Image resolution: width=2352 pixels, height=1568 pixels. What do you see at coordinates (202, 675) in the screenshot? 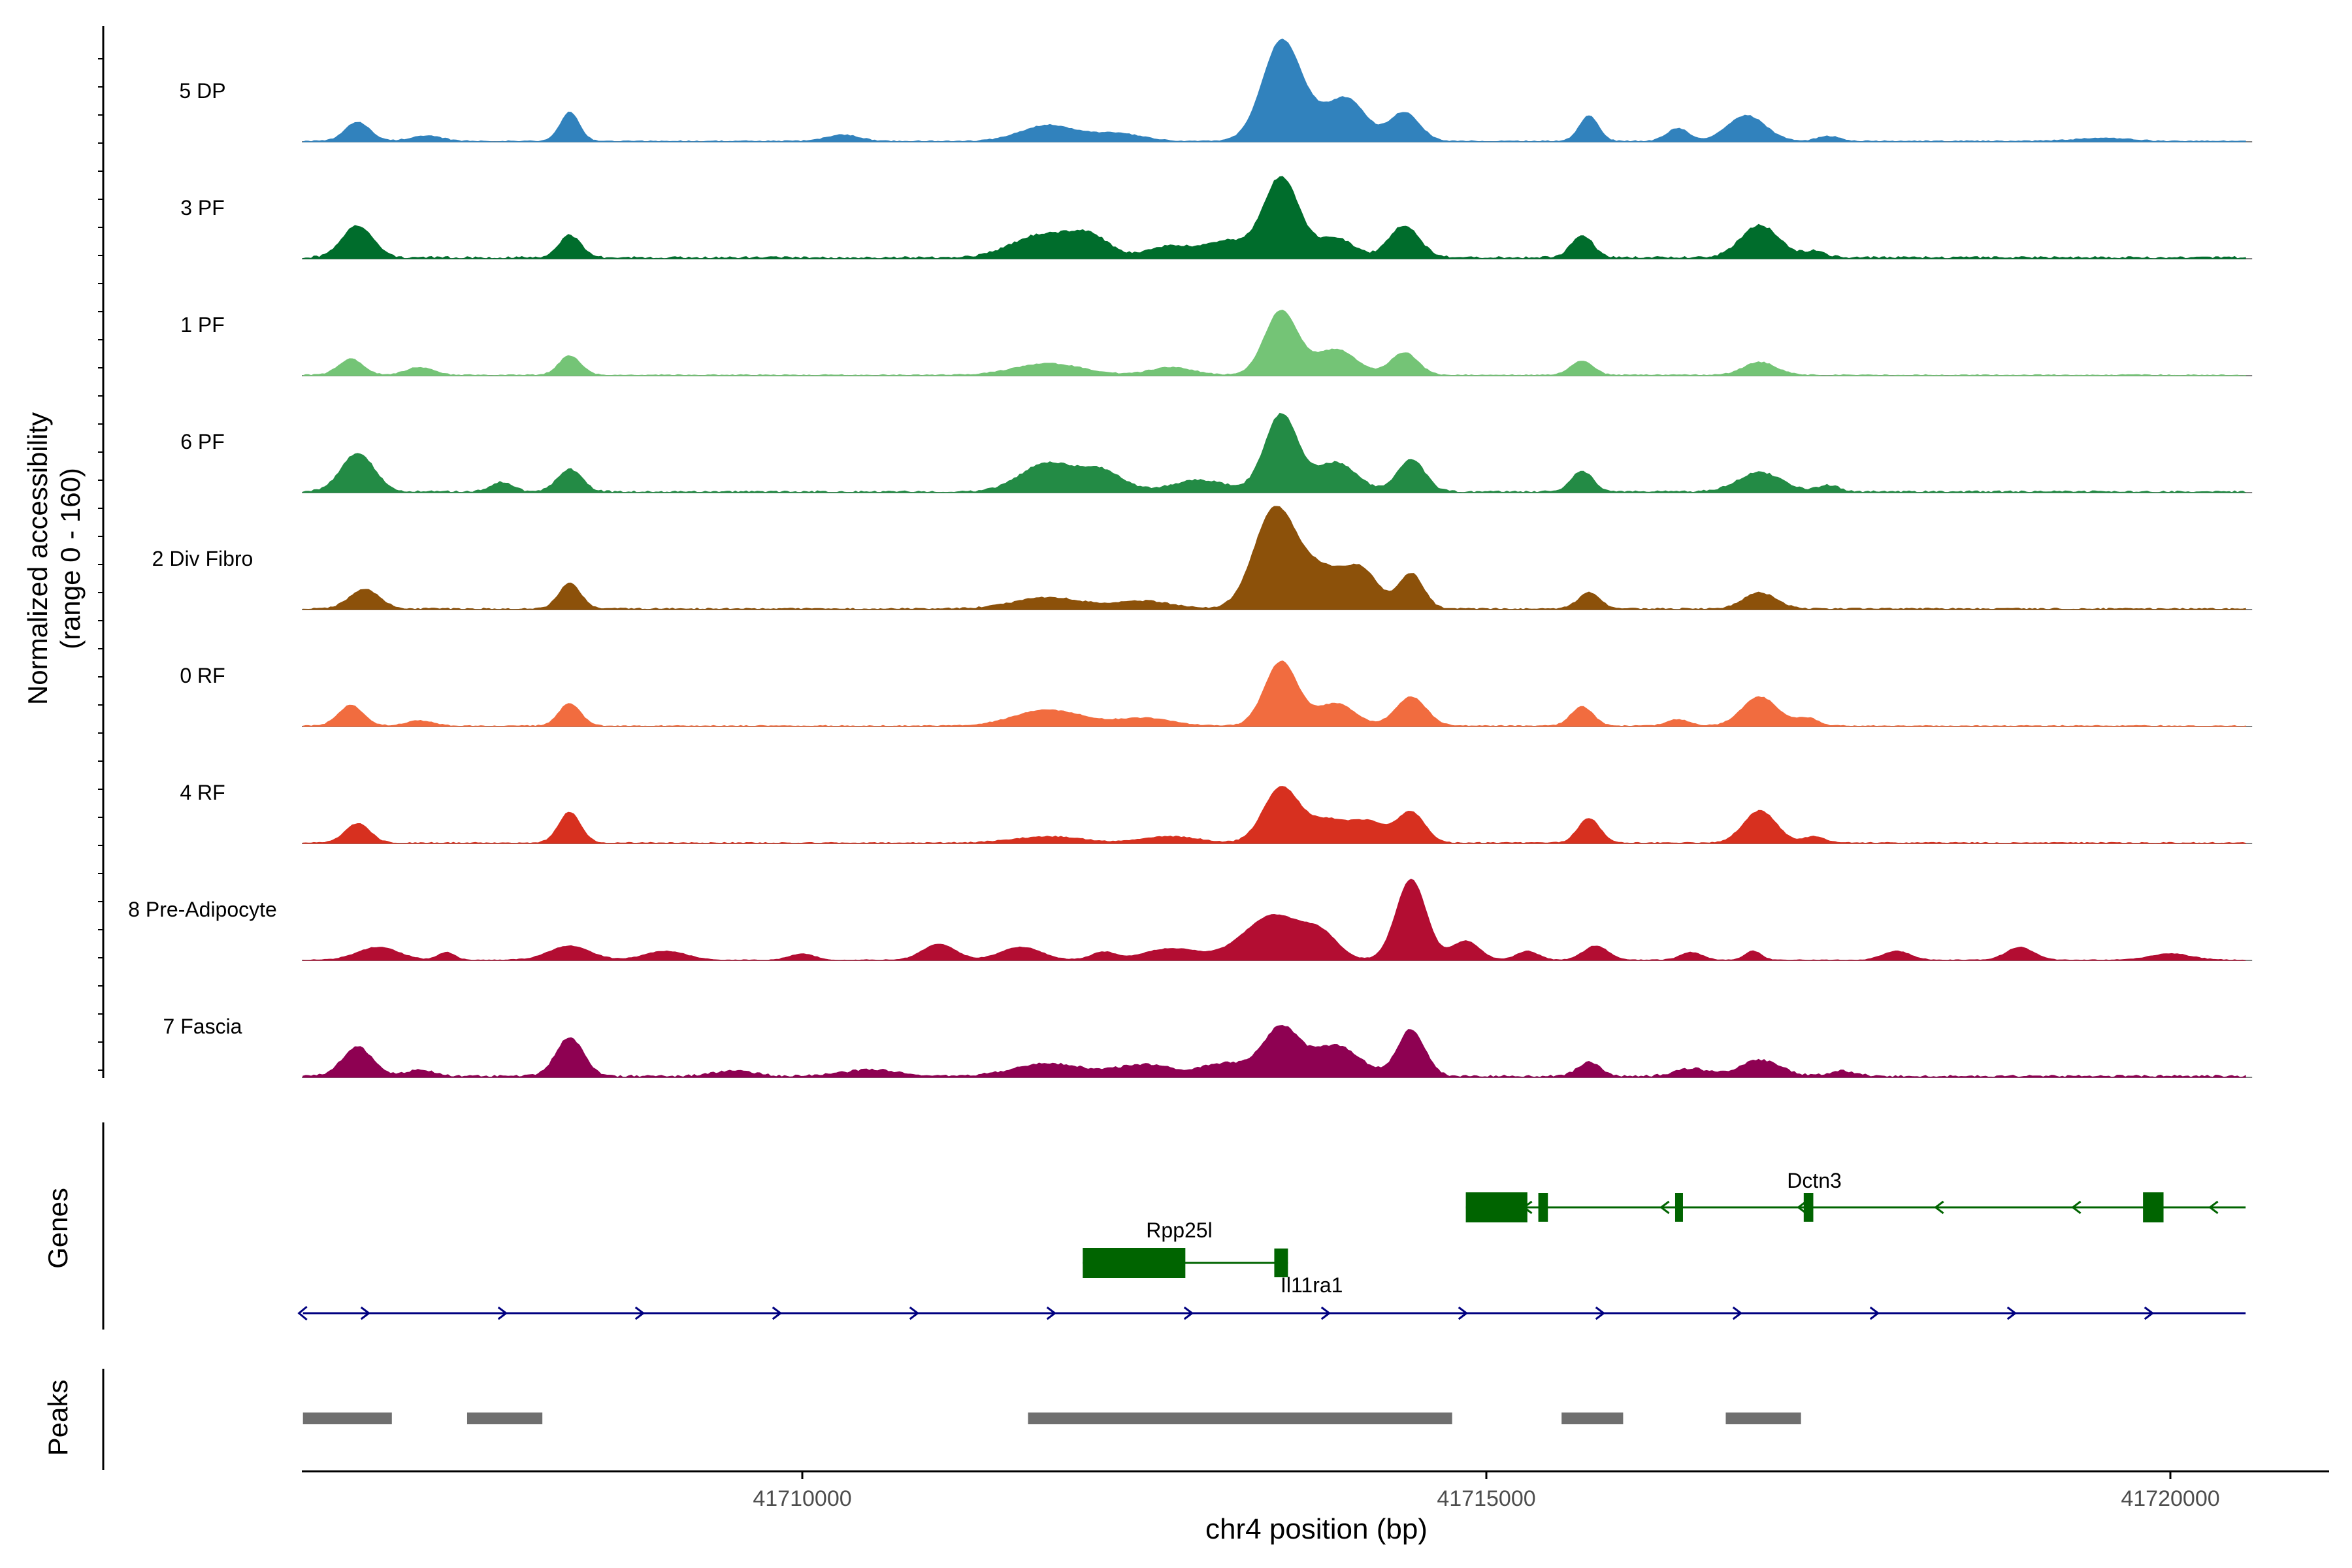
I see `track-label: 0 RF` at bounding box center [202, 675].